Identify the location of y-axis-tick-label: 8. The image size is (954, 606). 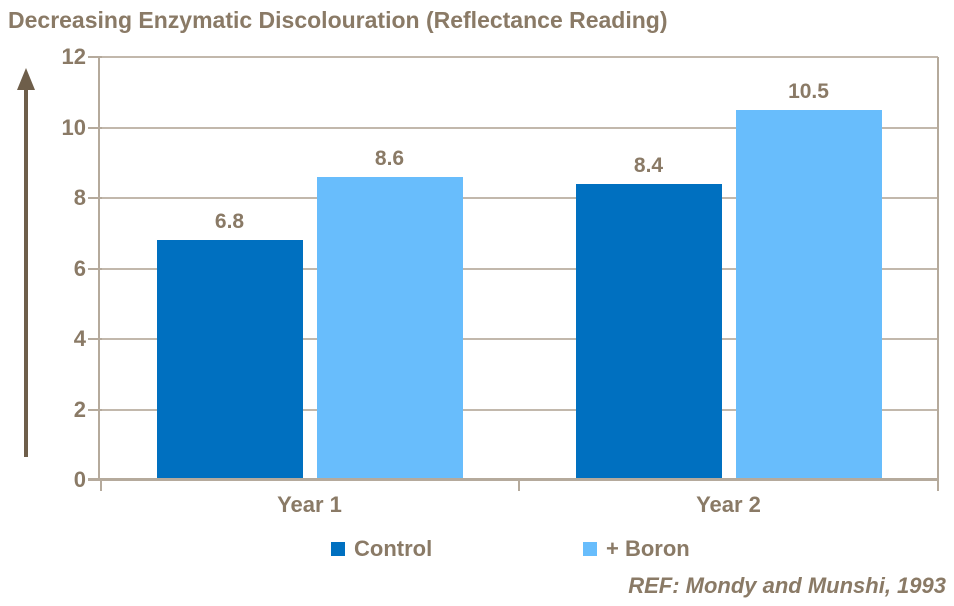
(79, 197).